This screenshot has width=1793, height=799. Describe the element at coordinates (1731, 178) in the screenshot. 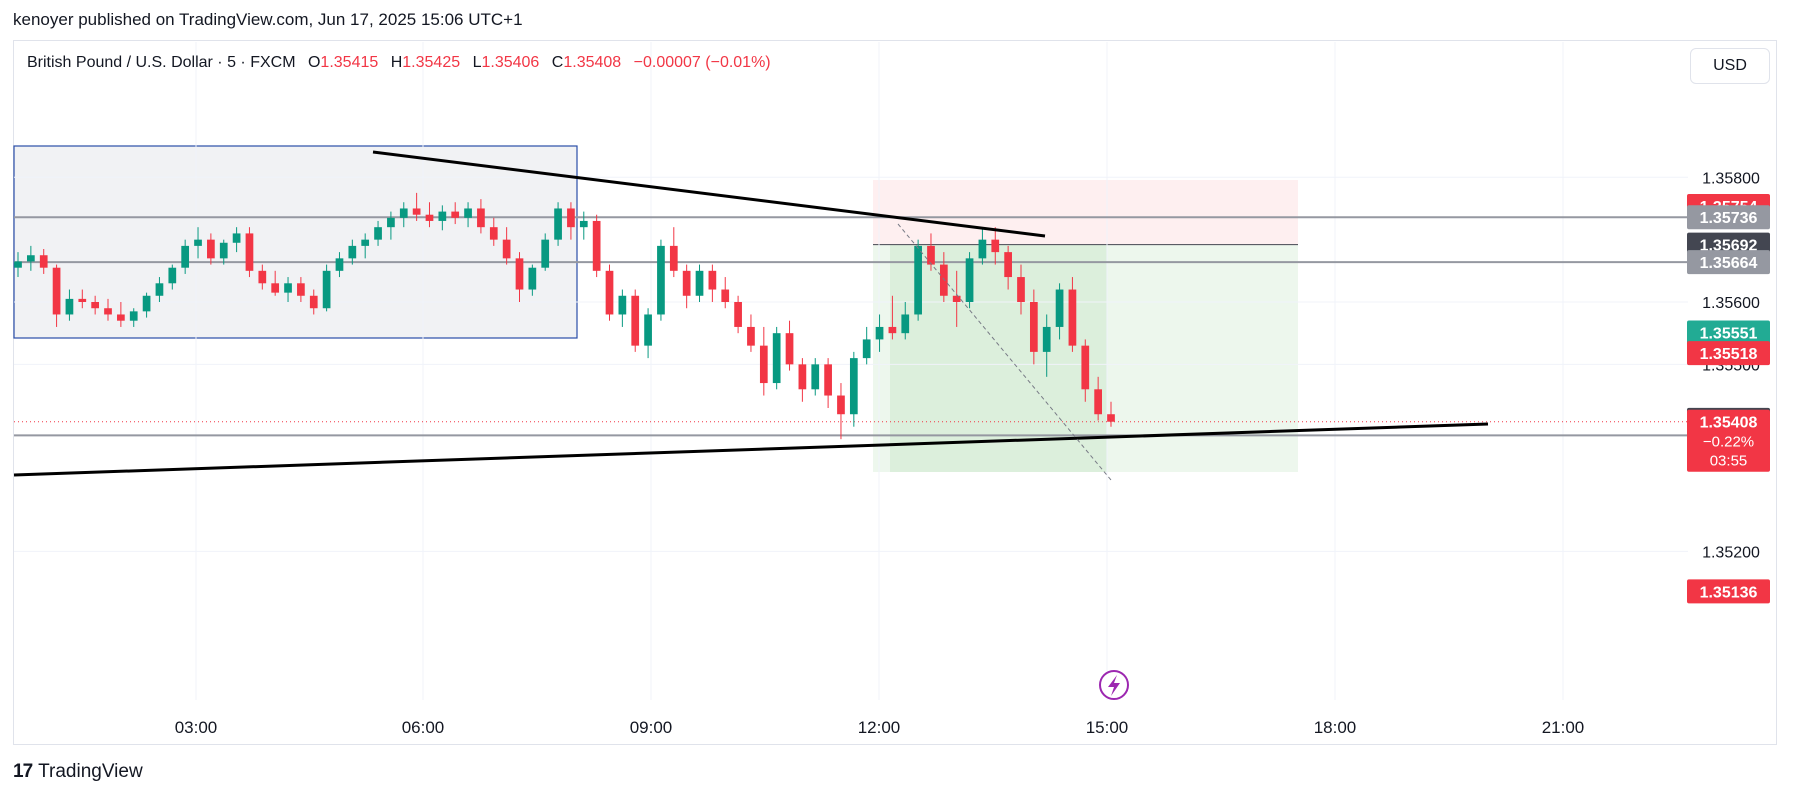

I see `y-tick-label: 1.35800` at that location.